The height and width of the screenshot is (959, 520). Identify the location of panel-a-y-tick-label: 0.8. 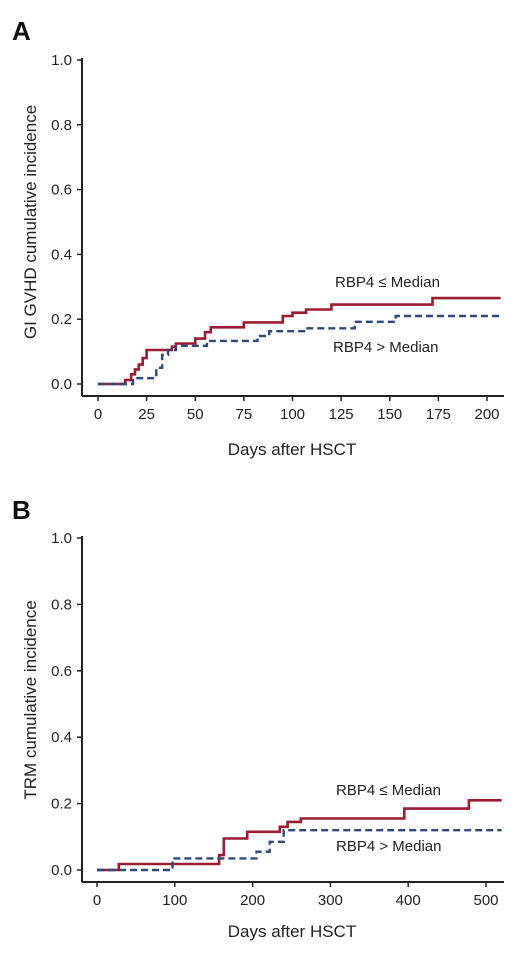
(61, 125).